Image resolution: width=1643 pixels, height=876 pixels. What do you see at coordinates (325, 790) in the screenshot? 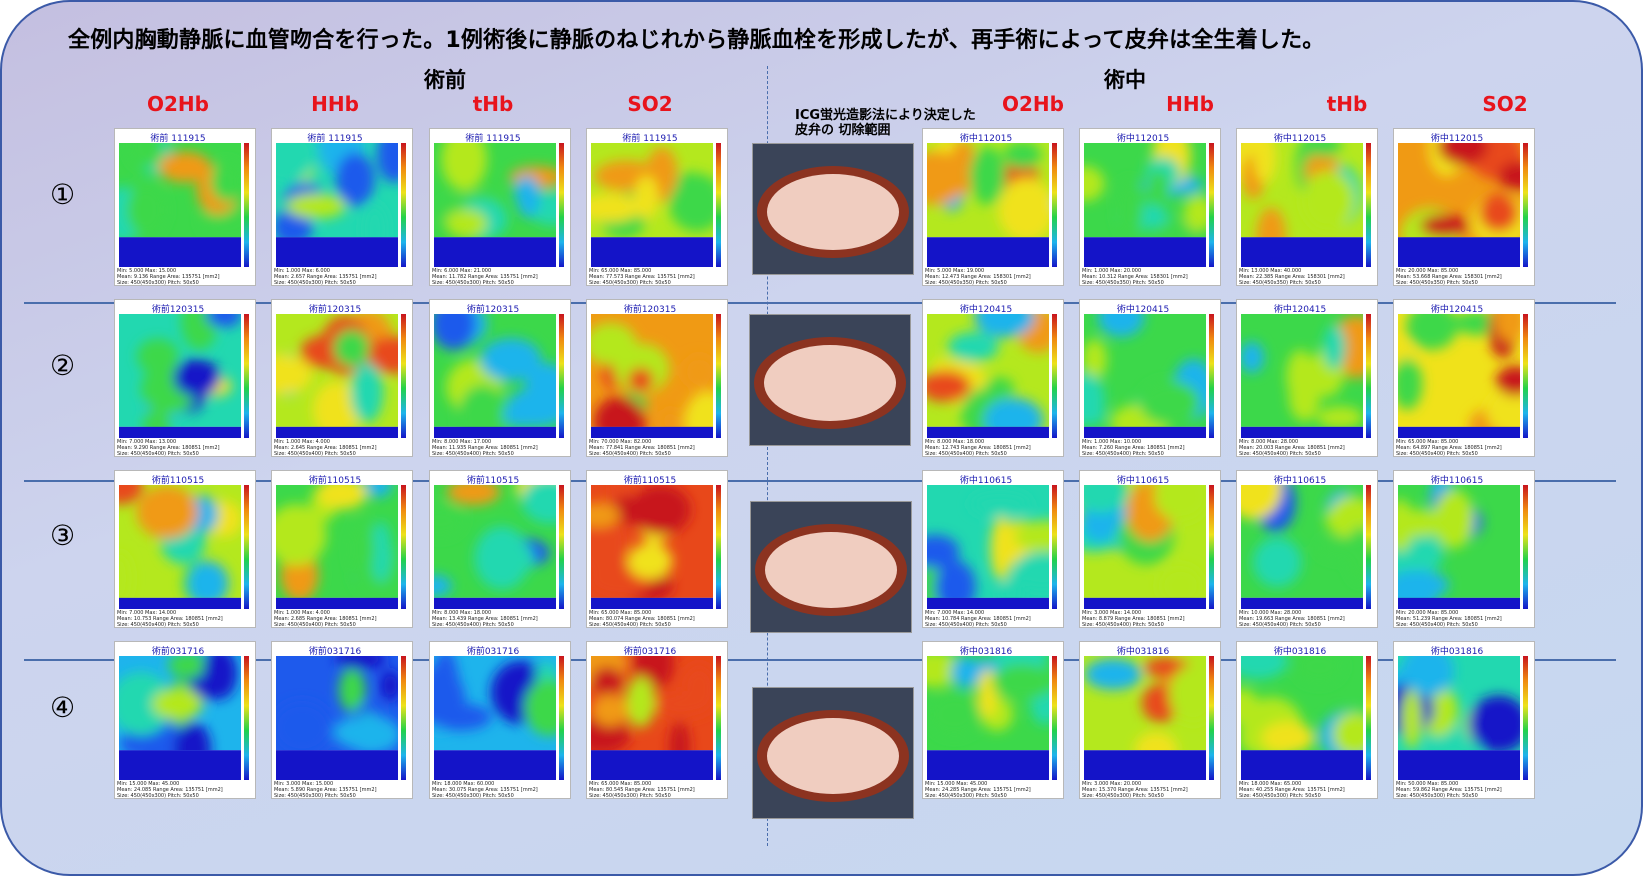
I see `stats-line: Mean: 5.890 Range Area: 135751 [mm2]` at bounding box center [325, 790].